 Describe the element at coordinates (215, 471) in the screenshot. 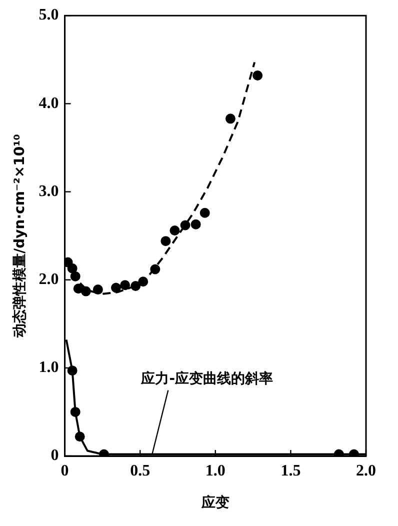

I see `x-tick-label: 1.0` at that location.